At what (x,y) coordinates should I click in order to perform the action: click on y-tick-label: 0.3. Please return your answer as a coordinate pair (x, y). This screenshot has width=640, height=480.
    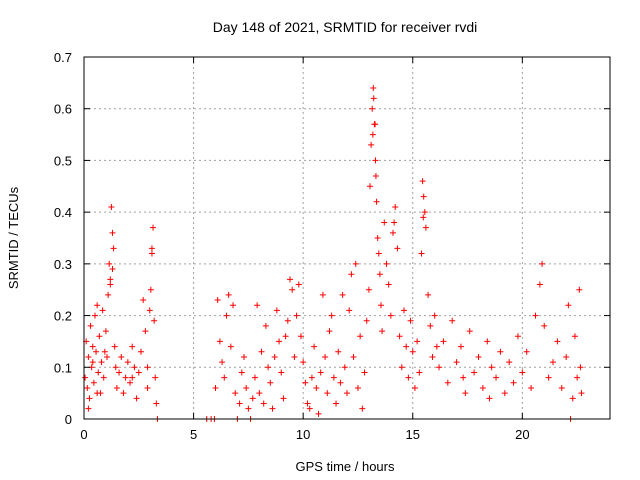
    Looking at the image, I should click on (63, 264).